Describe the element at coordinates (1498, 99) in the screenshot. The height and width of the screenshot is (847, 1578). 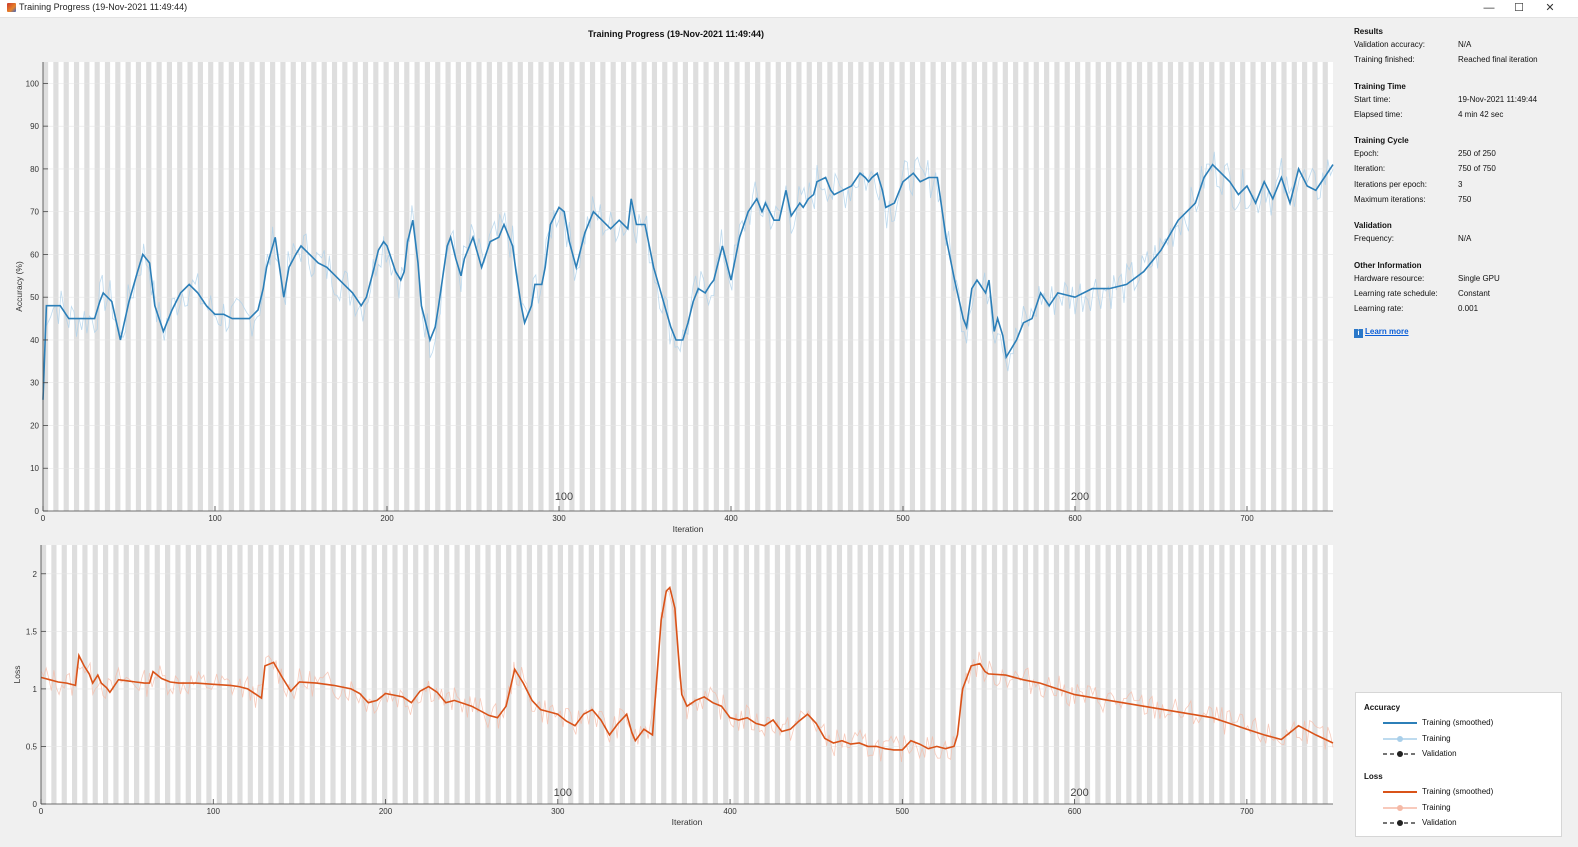
I see `start-time-value: 19-Nov-2021 11:49:44` at that location.